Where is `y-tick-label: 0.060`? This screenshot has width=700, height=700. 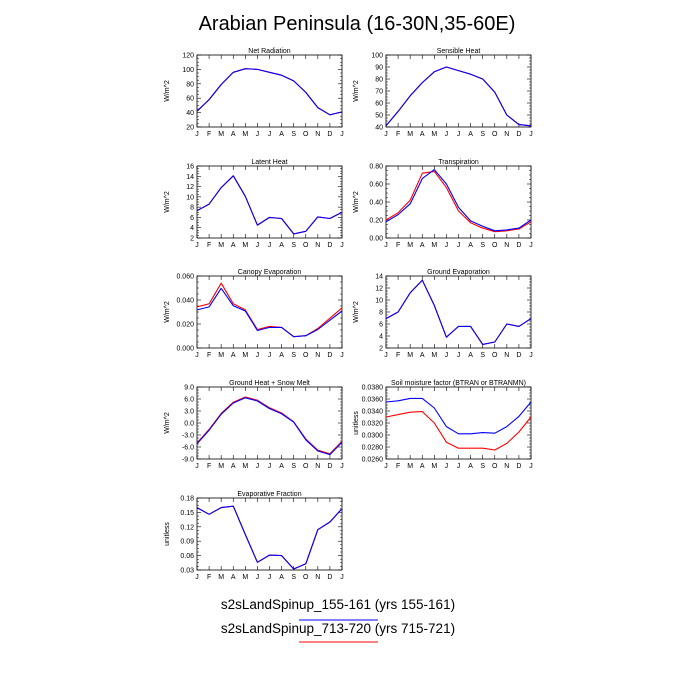 y-tick-label: 0.060 is located at coordinates (185, 277).